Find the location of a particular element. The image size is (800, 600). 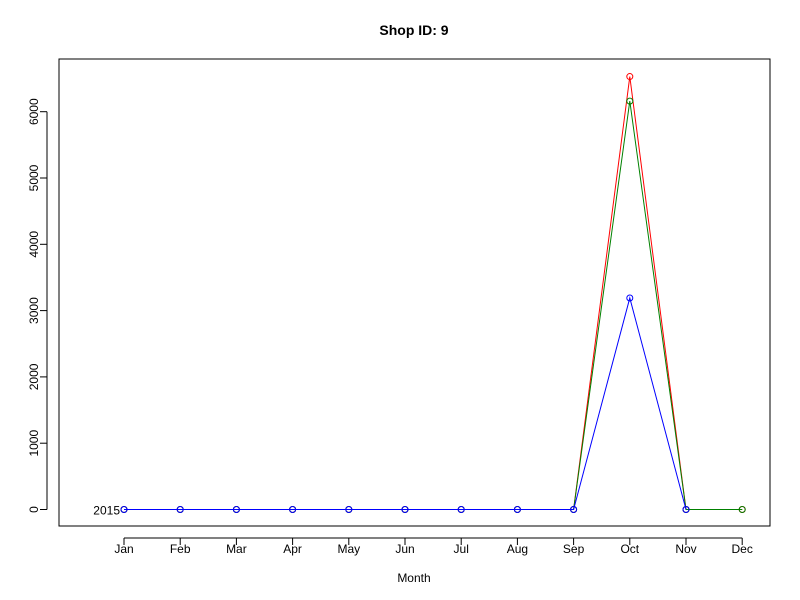

chart-title: Shop ID: 9 is located at coordinates (413, 30).